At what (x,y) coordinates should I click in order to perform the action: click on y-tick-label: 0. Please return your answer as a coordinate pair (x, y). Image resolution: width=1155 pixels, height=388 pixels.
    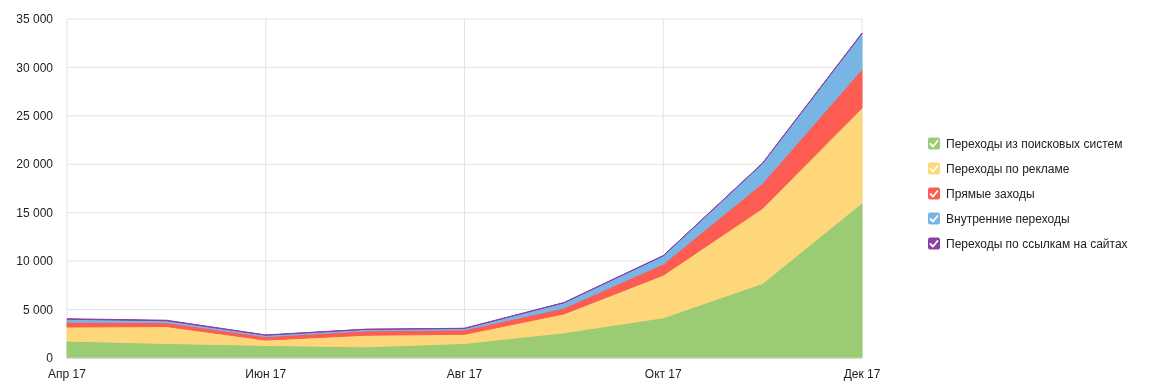
    Looking at the image, I should click on (50, 358).